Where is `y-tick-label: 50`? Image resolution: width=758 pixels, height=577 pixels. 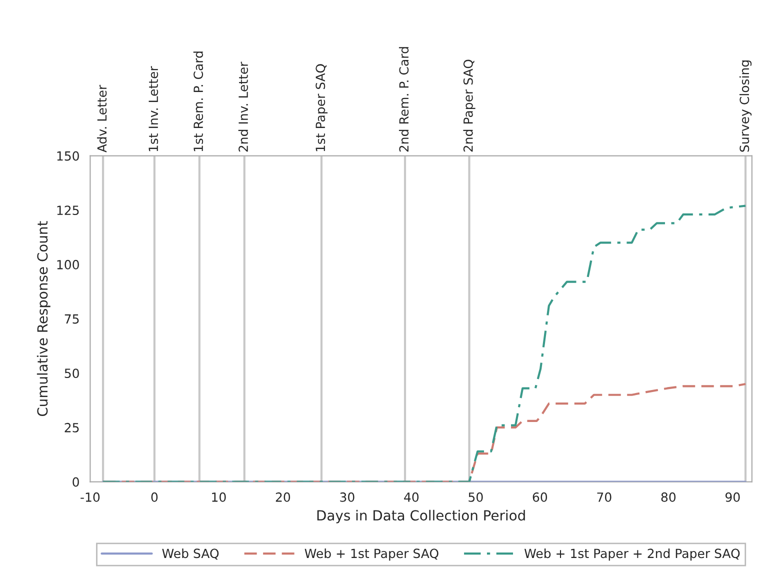 y-tick-label: 50 is located at coordinates (71, 373).